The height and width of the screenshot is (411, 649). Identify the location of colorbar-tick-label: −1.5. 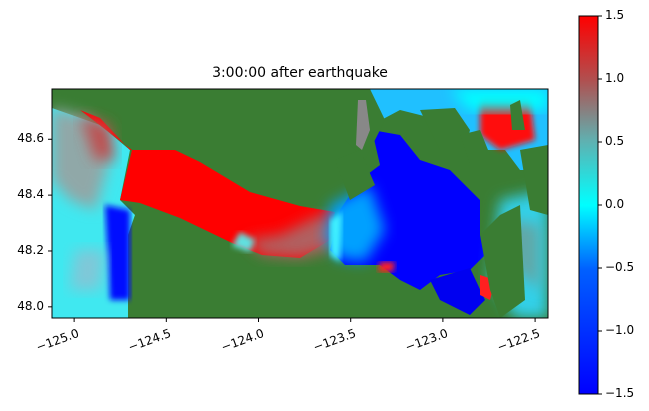
(620, 393).